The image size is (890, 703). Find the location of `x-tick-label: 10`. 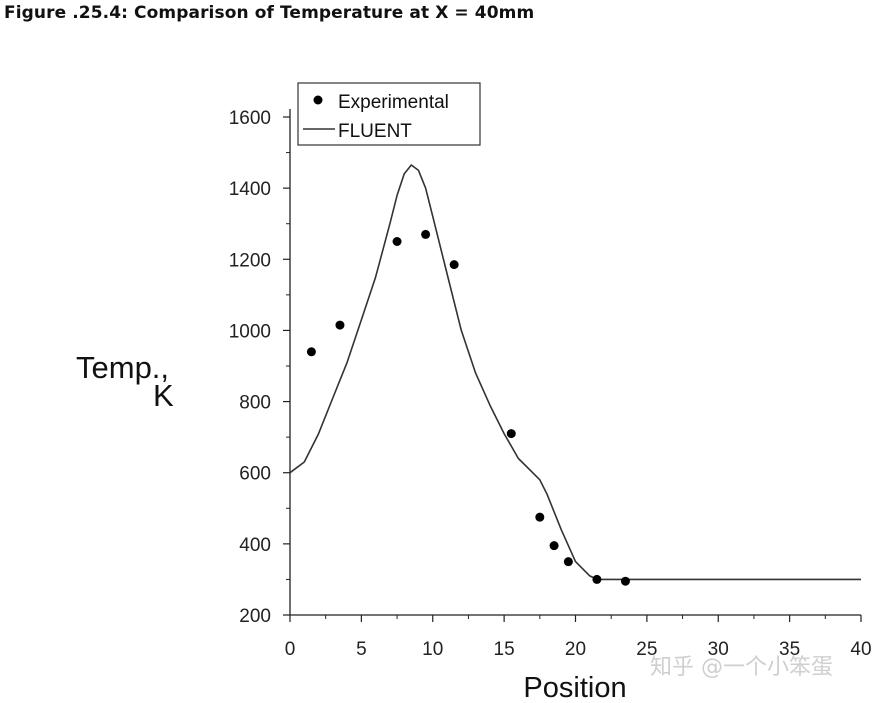

x-tick-label: 10 is located at coordinates (432, 649).